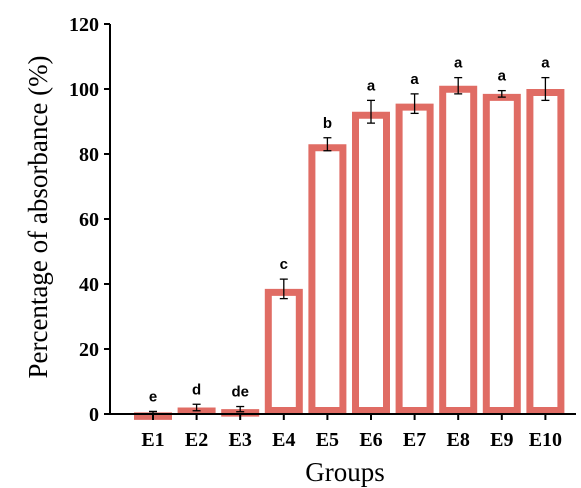 Image resolution: width=581 pixels, height=488 pixels. Describe the element at coordinates (327, 440) in the screenshot. I see `x-tick-label: E5` at that location.